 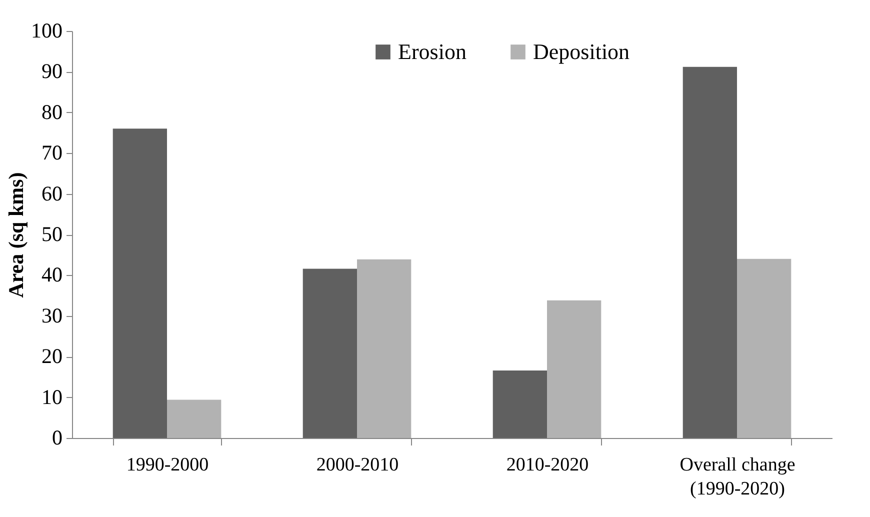 I want to click on y-tick-label: 10, so click(x=52, y=396).